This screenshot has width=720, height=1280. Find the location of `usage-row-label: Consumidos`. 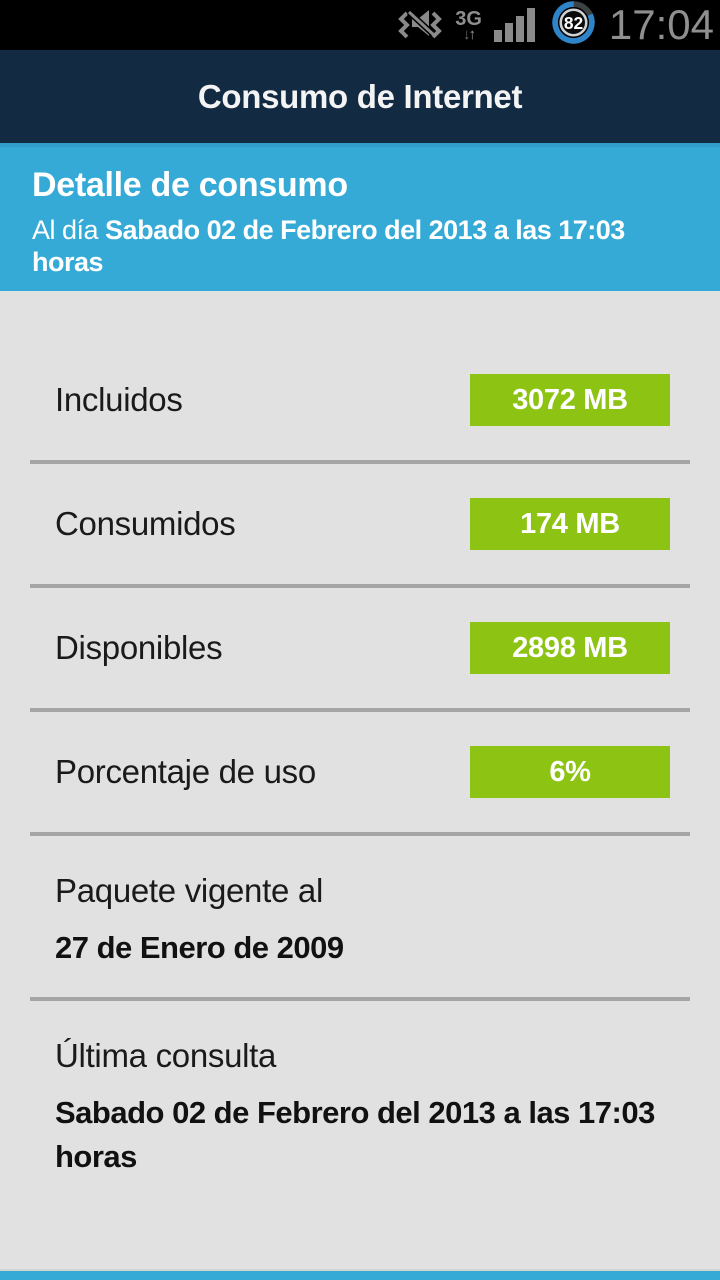

usage-row-label: Consumidos is located at coordinates (145, 523).